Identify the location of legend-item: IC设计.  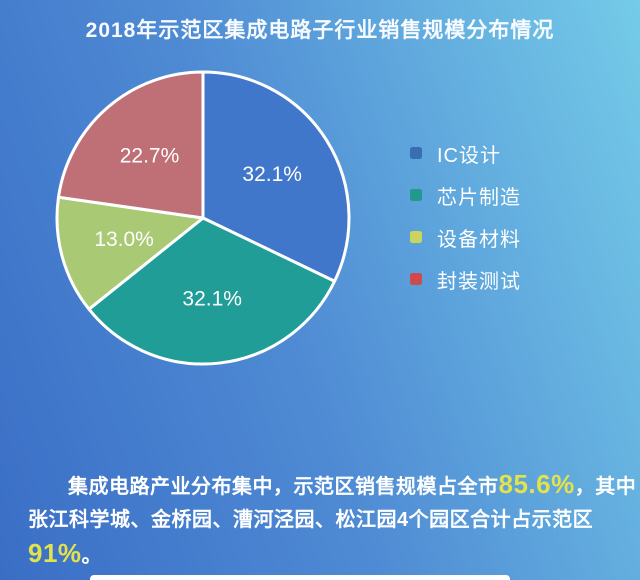
(465, 154).